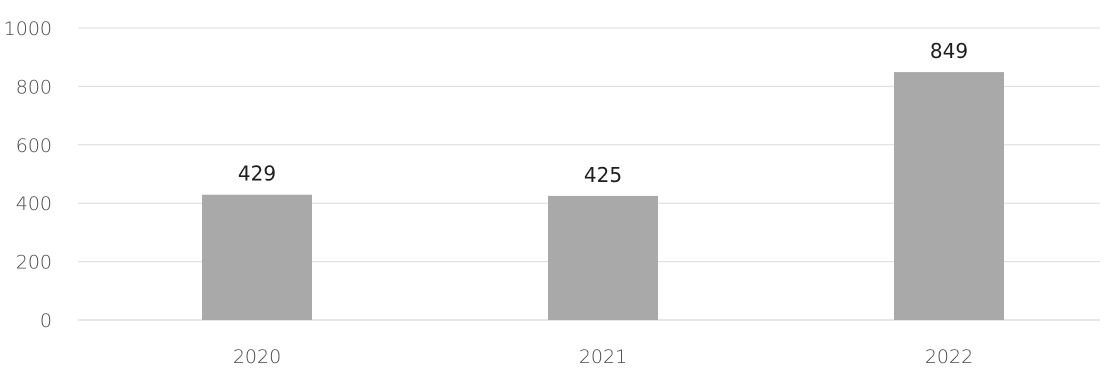 Image resolution: width=1112 pixels, height=372 pixels. I want to click on y-tick-label: 600, so click(34, 146).